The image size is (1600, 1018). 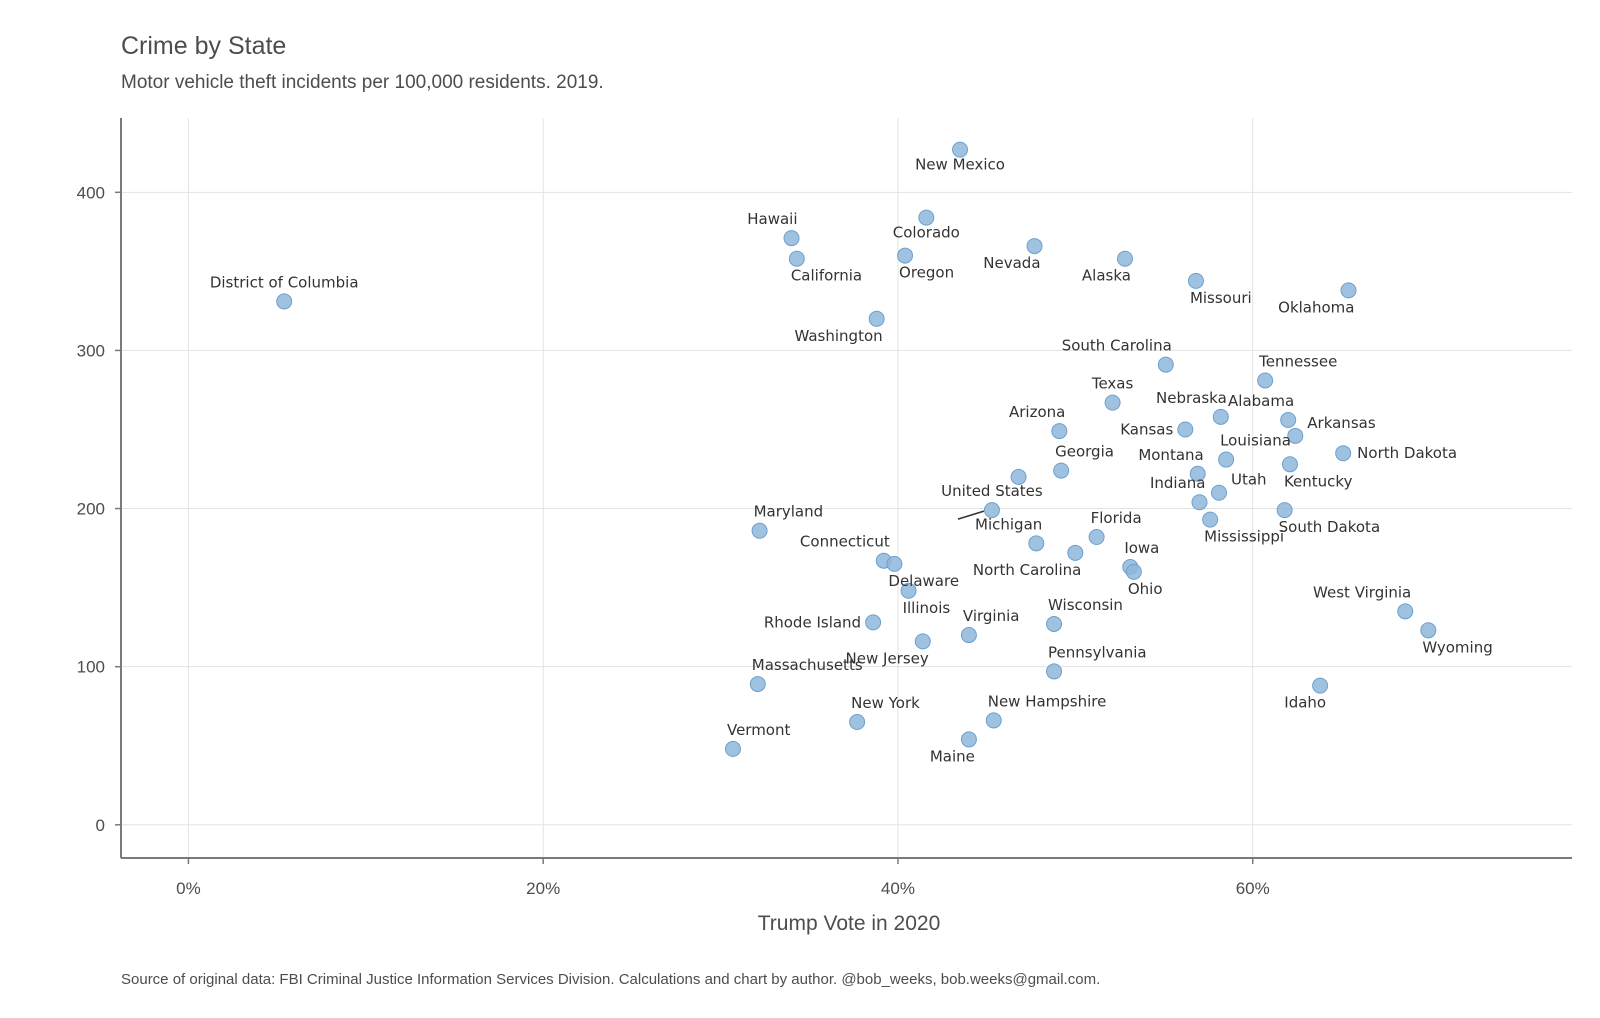 I want to click on point-label: Tennessee, so click(x=1297, y=361).